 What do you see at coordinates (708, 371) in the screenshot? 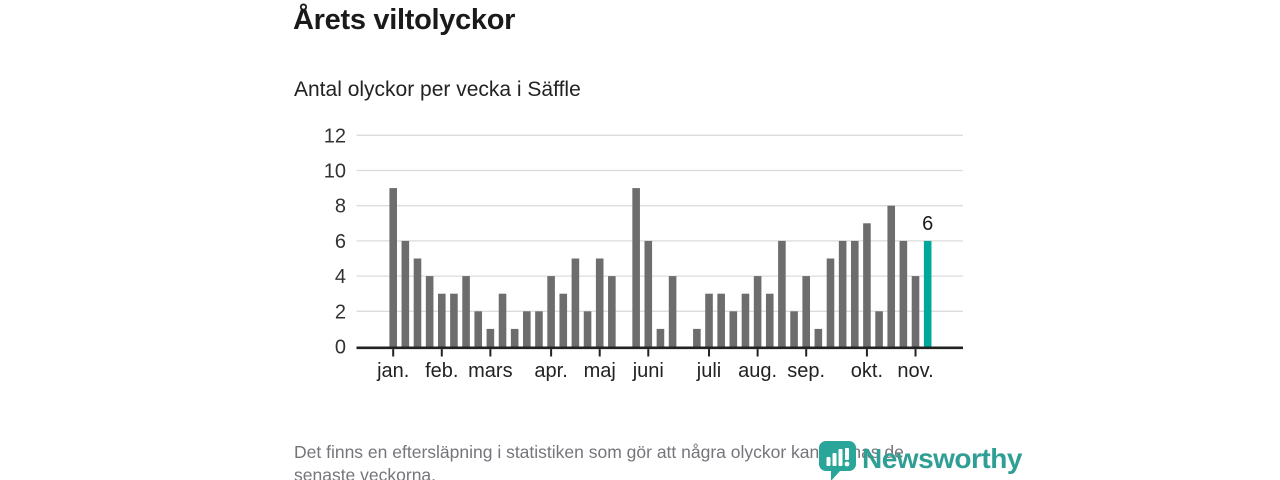
I see `x-axis-label-juli: juli` at bounding box center [708, 371].